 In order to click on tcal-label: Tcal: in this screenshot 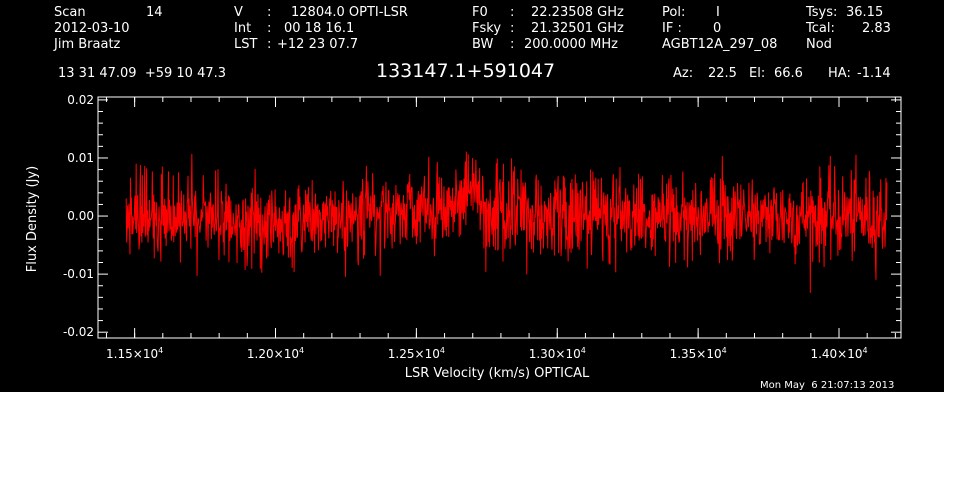, I will do `click(820, 28)`.